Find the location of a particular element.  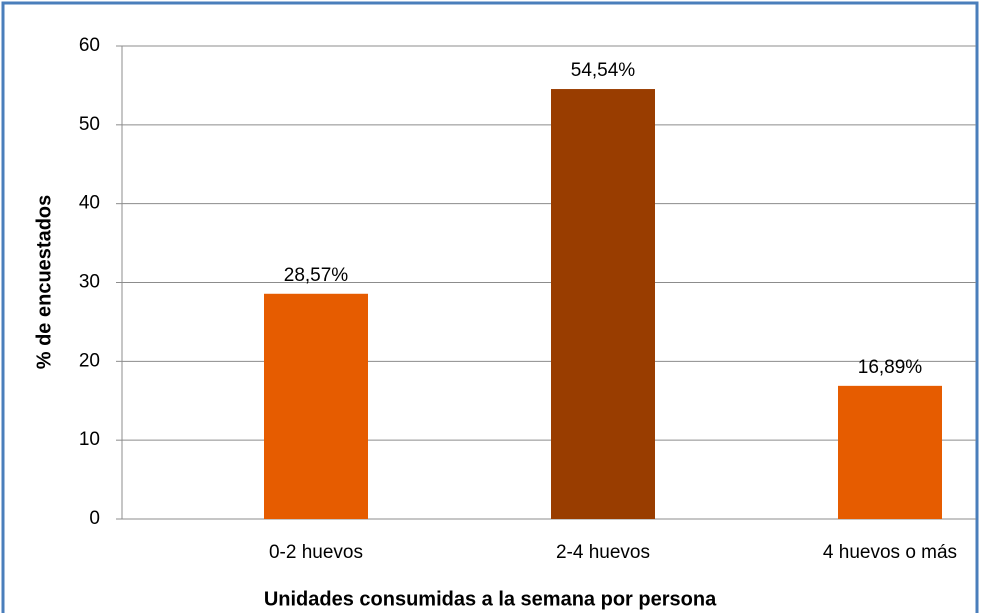

data-label: 54,54% is located at coordinates (603, 70).